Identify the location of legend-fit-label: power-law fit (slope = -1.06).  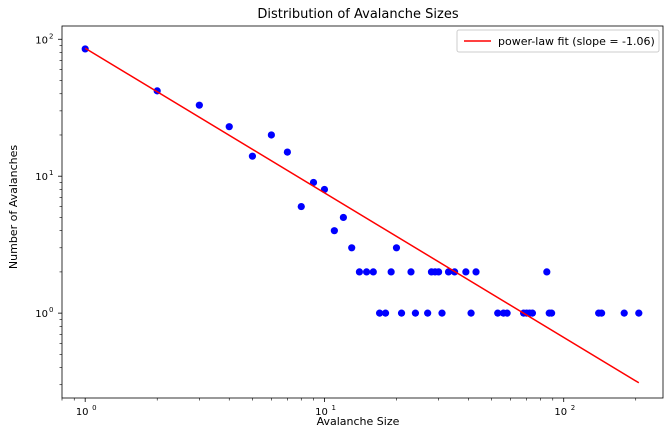
(576, 41).